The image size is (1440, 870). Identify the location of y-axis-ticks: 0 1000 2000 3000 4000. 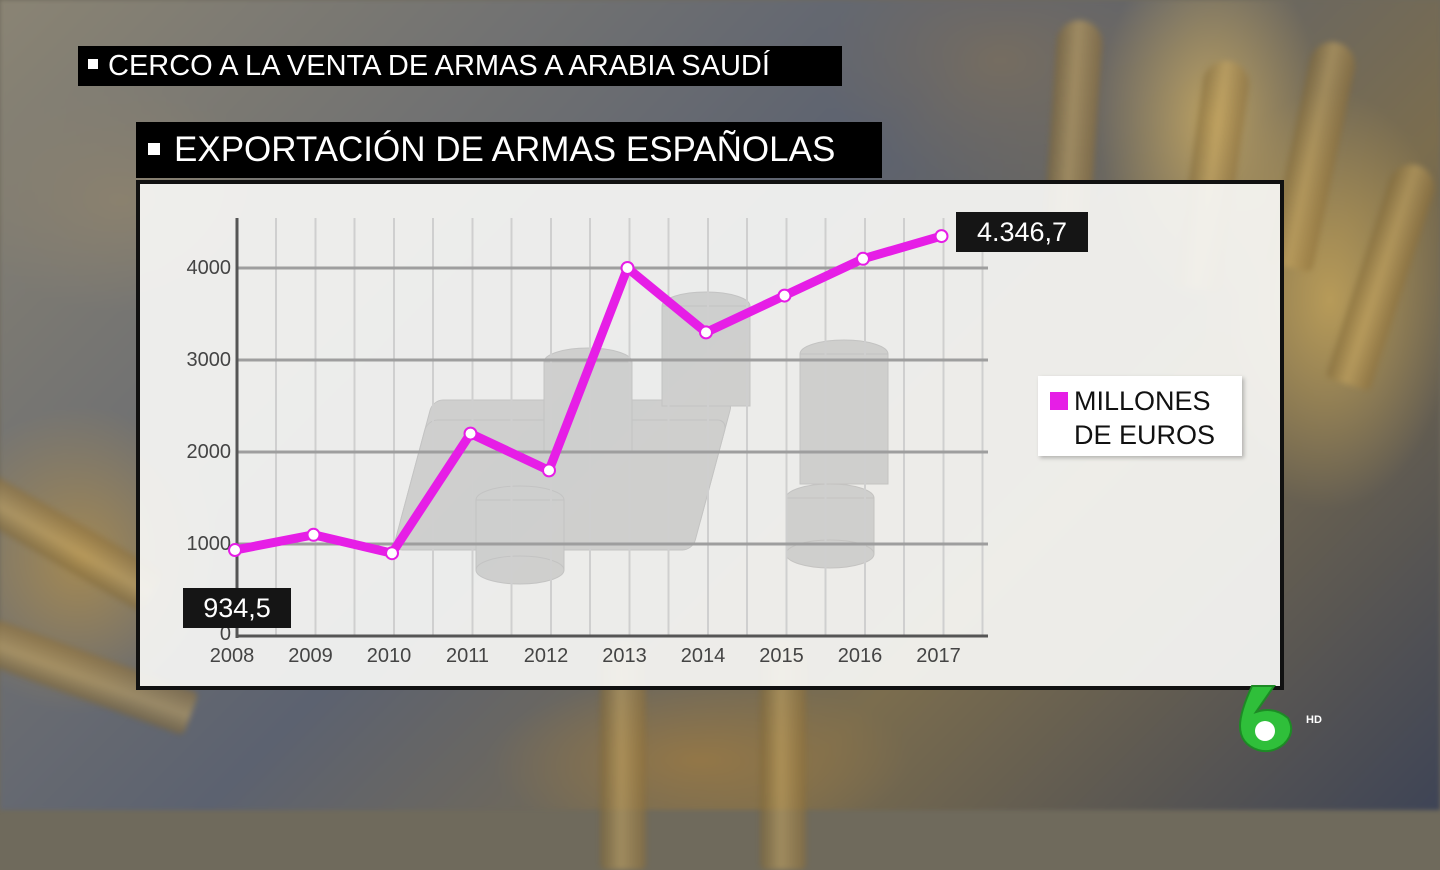
(209, 451).